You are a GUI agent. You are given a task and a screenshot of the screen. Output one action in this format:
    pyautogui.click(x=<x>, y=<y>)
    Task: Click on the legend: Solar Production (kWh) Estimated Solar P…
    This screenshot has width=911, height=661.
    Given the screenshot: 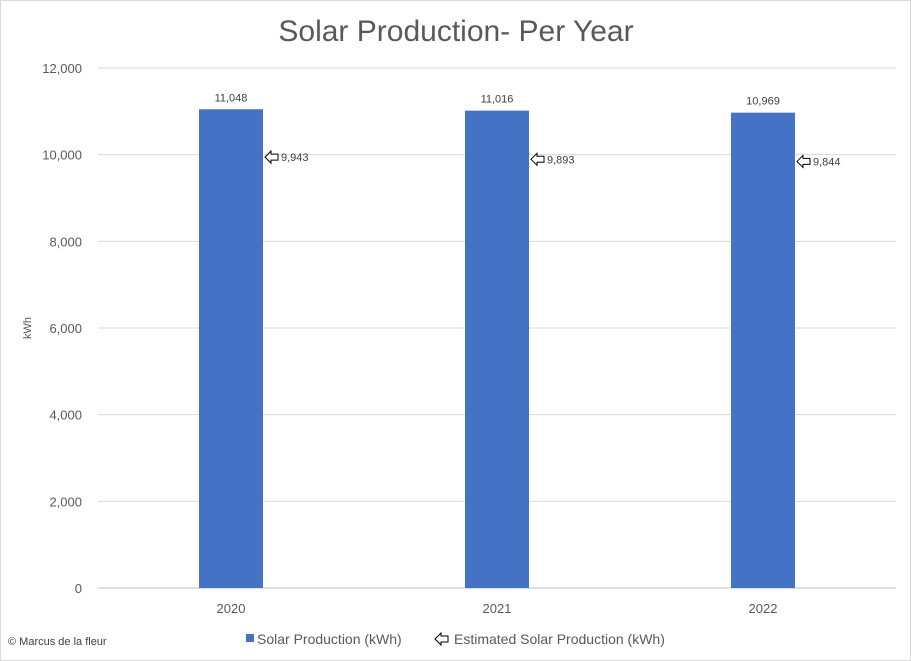 What is the action you would take?
    pyautogui.click(x=455, y=639)
    